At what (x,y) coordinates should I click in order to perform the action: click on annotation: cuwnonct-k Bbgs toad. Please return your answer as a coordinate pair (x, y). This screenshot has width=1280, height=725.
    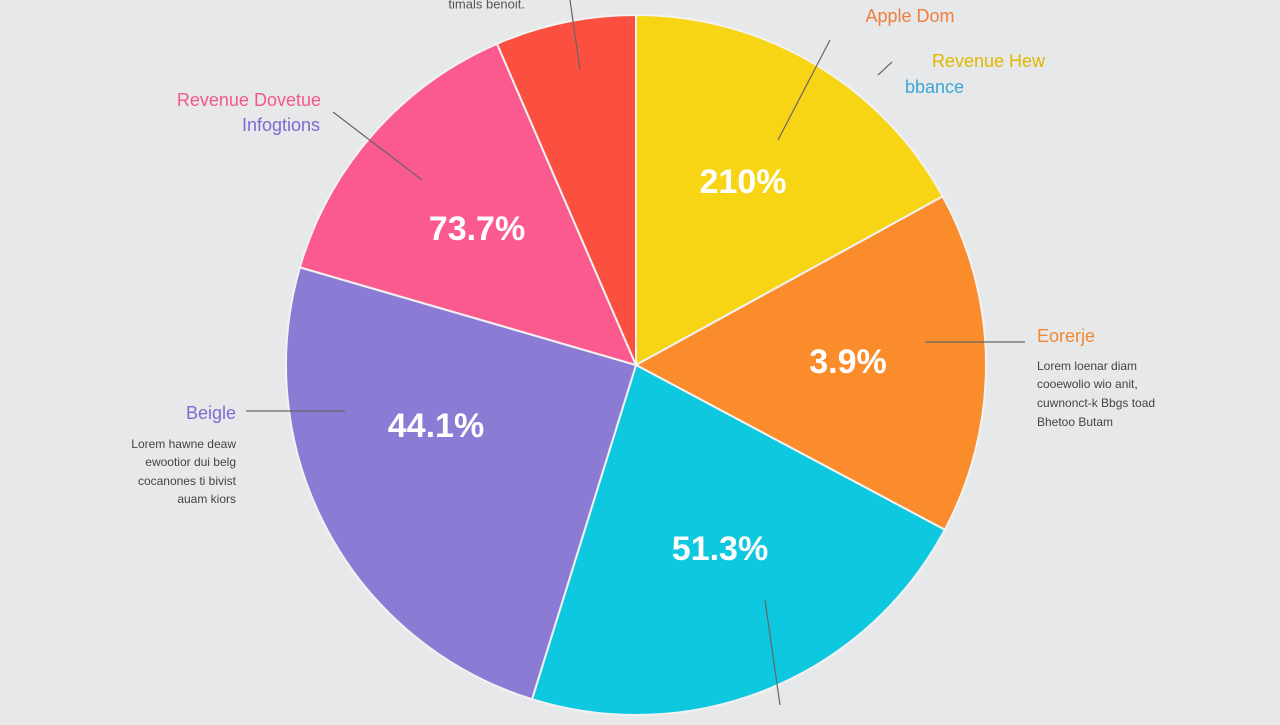
    Looking at the image, I should click on (1096, 403).